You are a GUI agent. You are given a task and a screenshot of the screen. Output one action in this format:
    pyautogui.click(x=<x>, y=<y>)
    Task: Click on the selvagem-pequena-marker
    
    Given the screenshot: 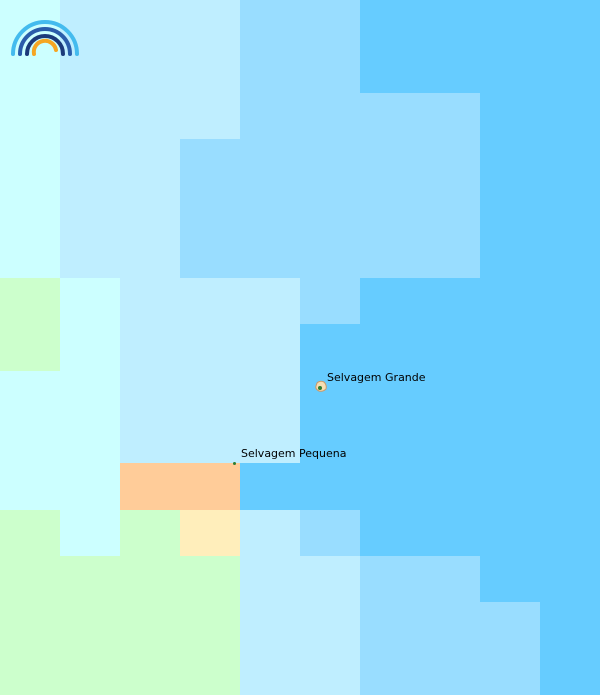 What is the action you would take?
    pyautogui.click(x=234, y=463)
    